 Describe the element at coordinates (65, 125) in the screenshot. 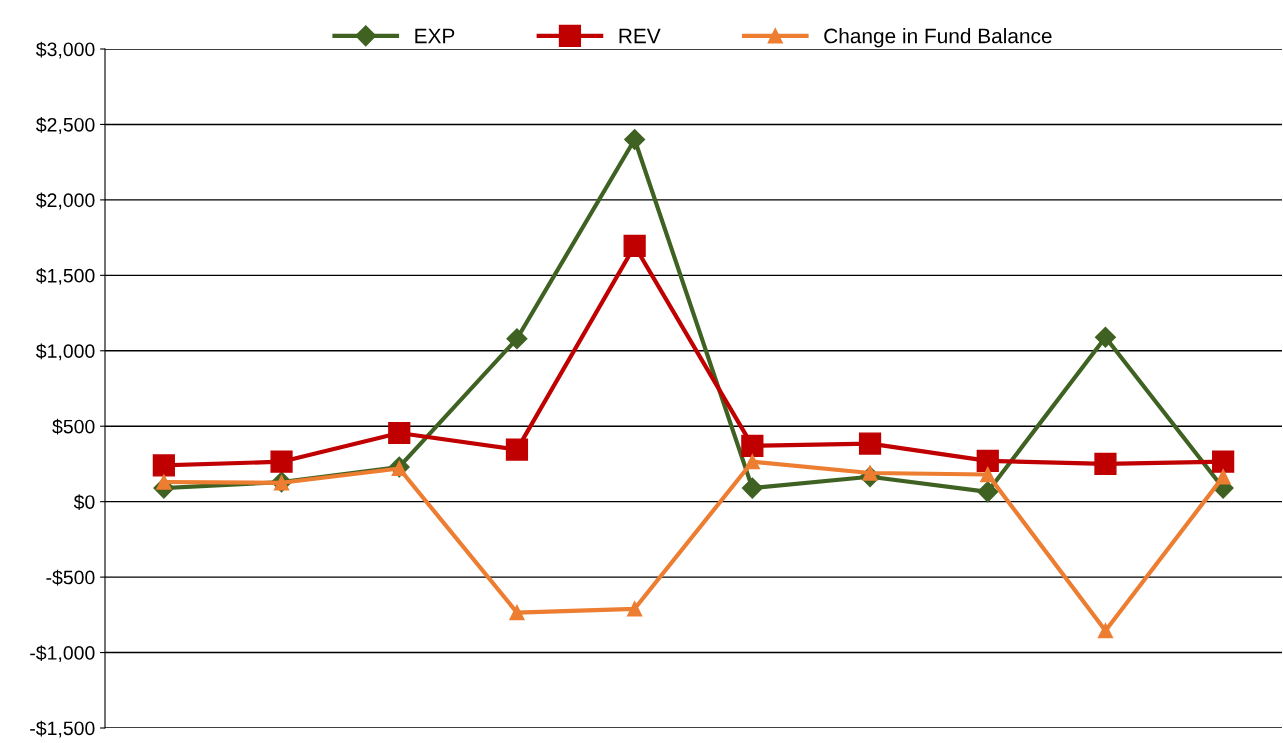

I see `y-tick-label: $2,500` at that location.